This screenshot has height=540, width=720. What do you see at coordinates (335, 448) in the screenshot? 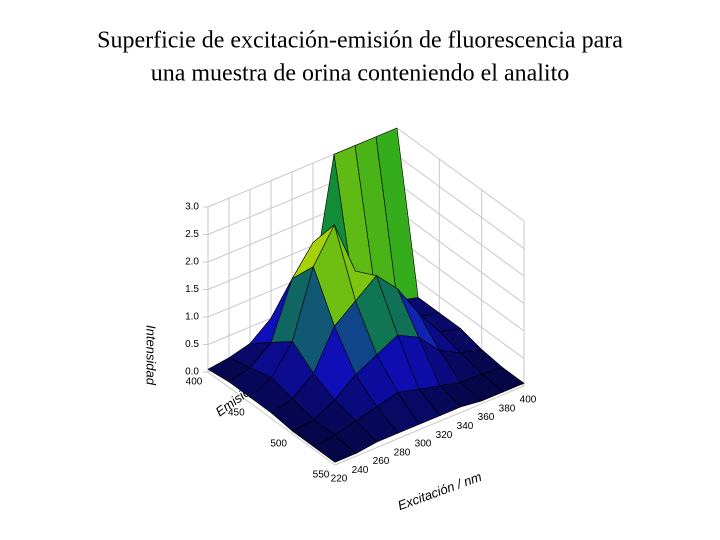
I see `surface-patch` at bounding box center [335, 448].